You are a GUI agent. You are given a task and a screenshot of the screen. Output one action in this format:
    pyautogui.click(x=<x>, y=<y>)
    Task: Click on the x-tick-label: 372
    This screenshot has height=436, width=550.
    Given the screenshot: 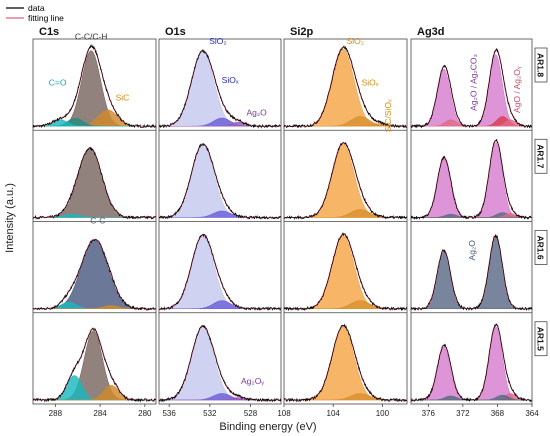 What is the action you would take?
    pyautogui.click(x=463, y=413)
    